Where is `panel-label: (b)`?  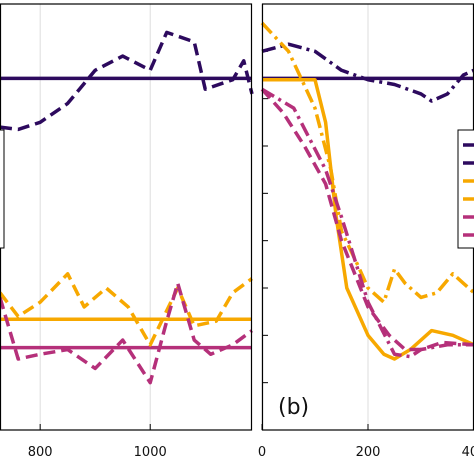
panel-label: (b) is located at coordinates (293, 407).